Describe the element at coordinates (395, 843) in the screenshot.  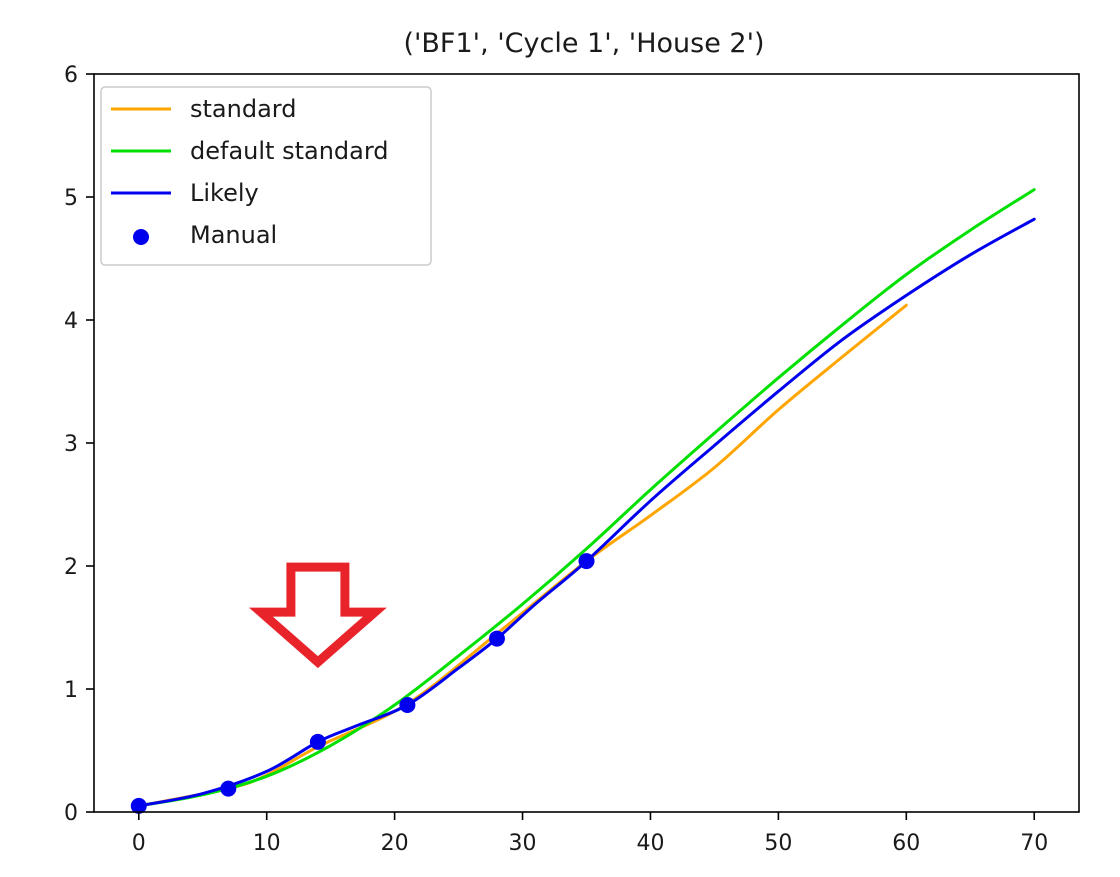
I see `x-tick-label: 20` at that location.